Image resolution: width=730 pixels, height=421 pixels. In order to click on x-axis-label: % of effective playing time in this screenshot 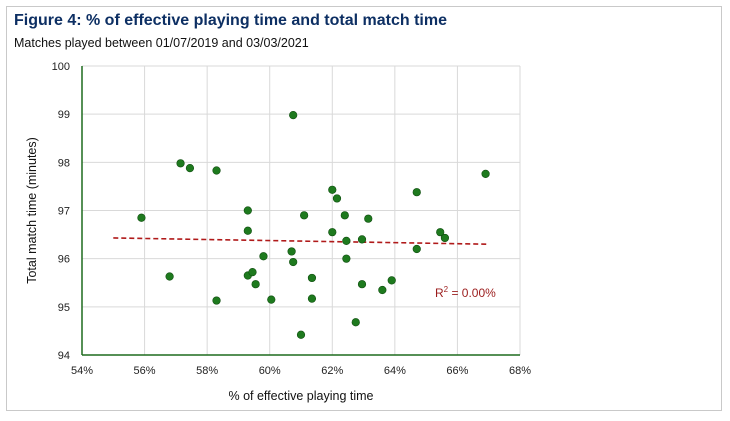, I will do `click(301, 396)`.